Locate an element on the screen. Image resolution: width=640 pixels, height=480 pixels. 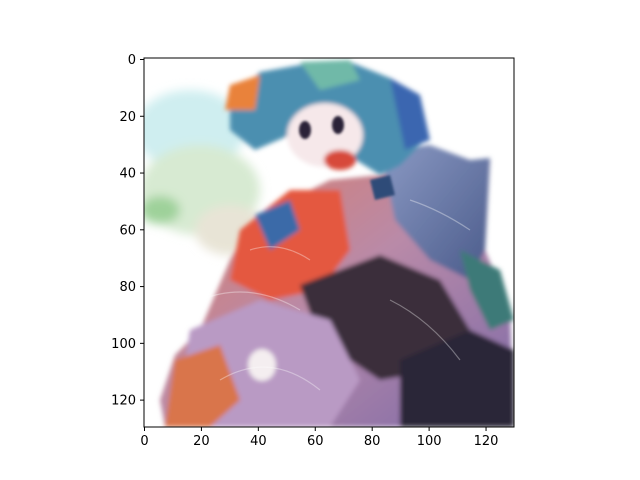
y-tick-label: 60 is located at coordinates (127, 230).